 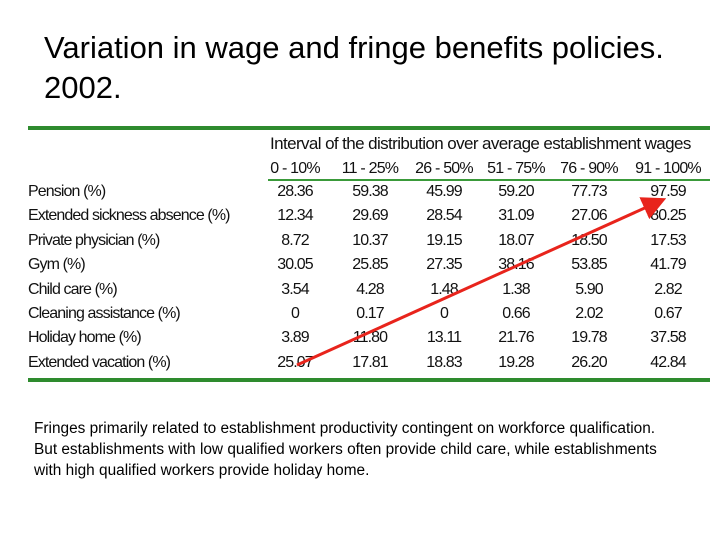 I want to click on table-cell: 8.72, so click(x=295, y=240).